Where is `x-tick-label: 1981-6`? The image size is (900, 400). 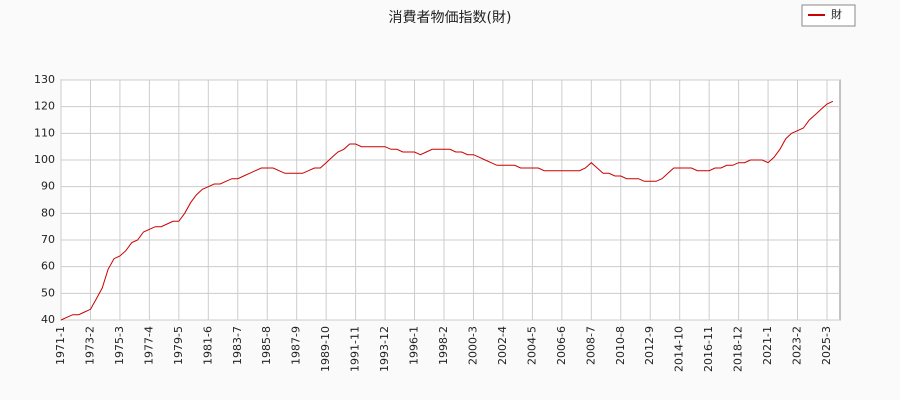 x-tick-label: 1981-6 is located at coordinates (207, 345).